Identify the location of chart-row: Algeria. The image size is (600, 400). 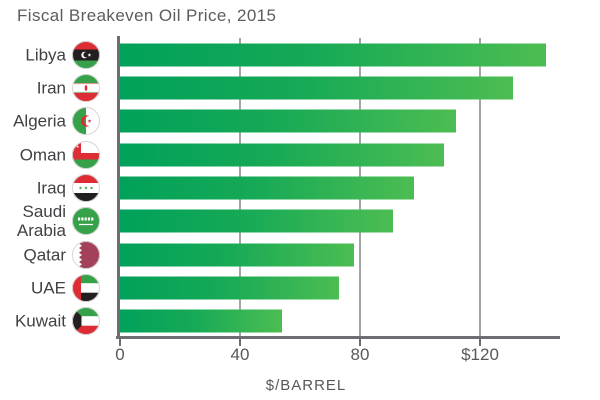
(300, 121).